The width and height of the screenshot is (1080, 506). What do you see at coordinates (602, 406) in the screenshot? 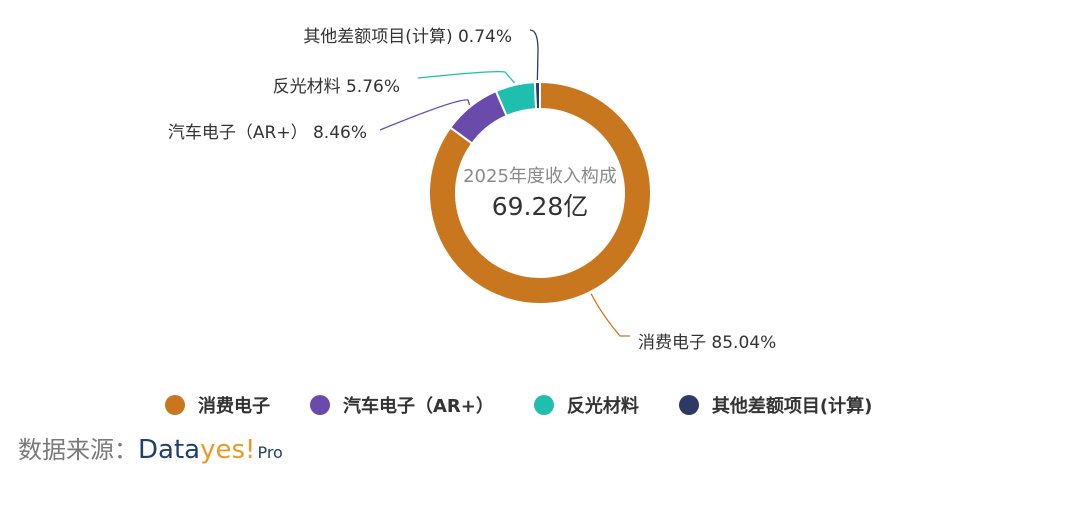
I see `legend-label: 反光材料` at bounding box center [602, 406].